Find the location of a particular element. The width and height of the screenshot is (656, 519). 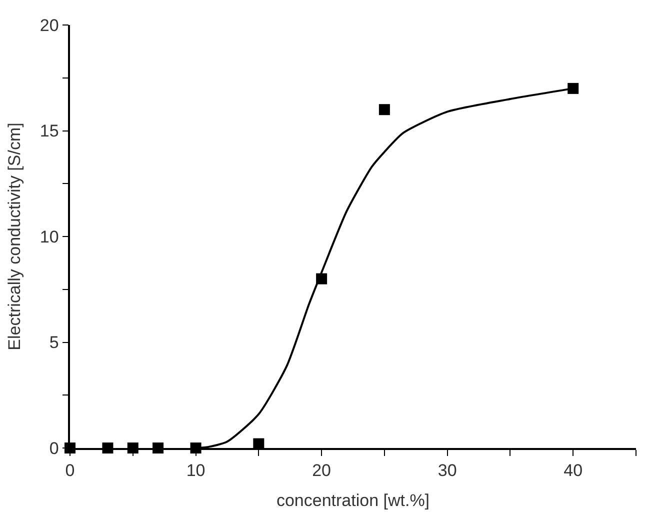

y-tick-label: 20 is located at coordinates (49, 25).